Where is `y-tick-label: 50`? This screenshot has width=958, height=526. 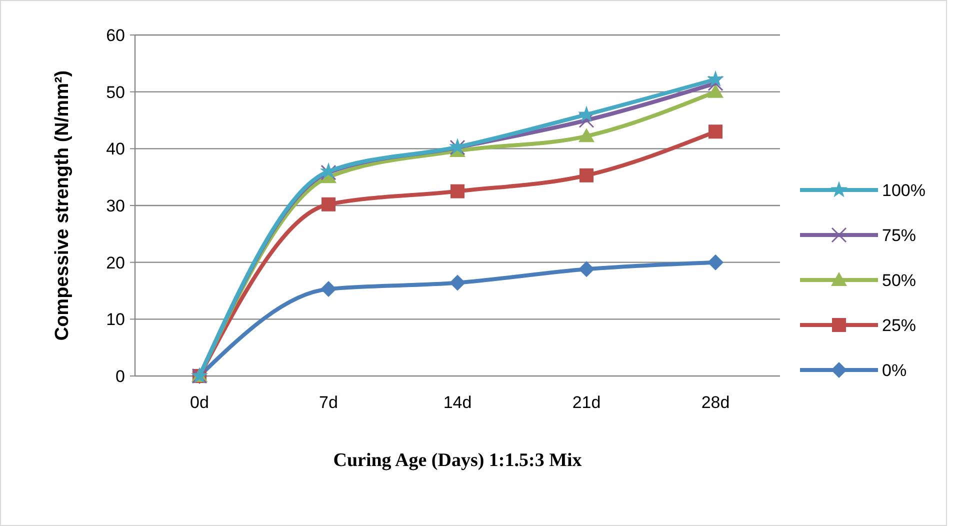
y-tick-label: 50 is located at coordinates (115, 92).